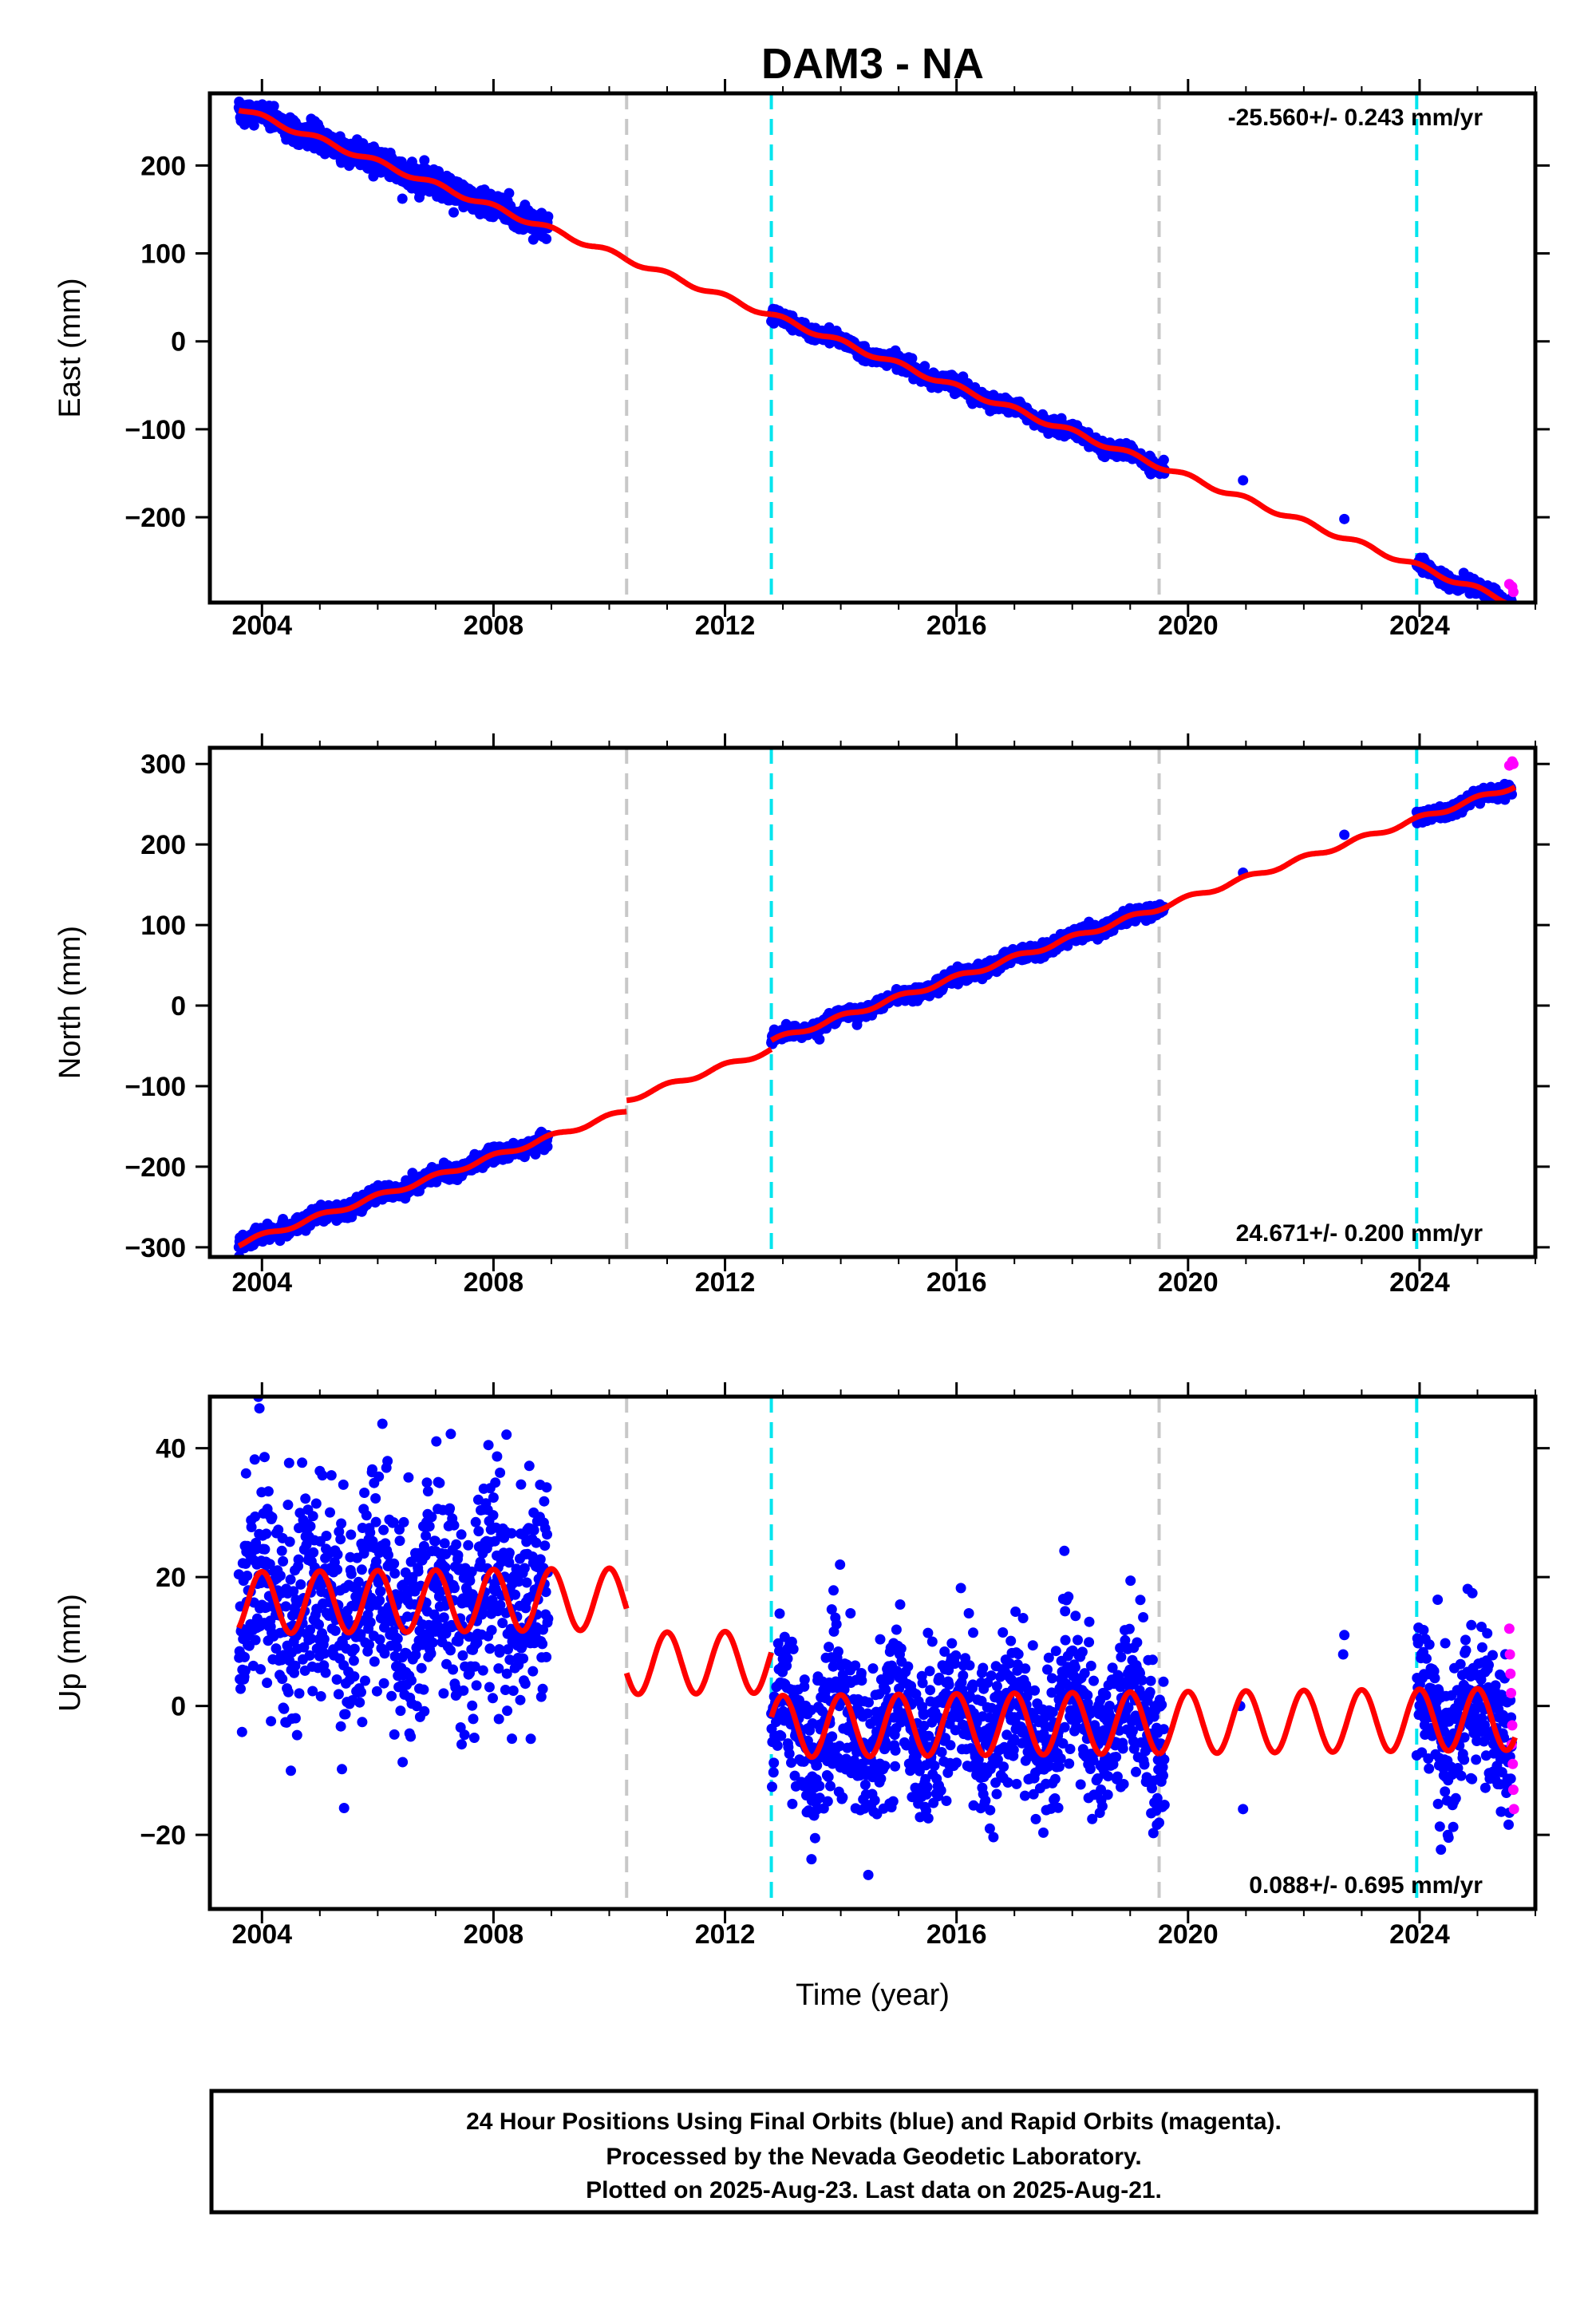 The image size is (1596, 2316). I want to click on rate-label: -25.560+/- 0.243 mm/yr, so click(1355, 118).